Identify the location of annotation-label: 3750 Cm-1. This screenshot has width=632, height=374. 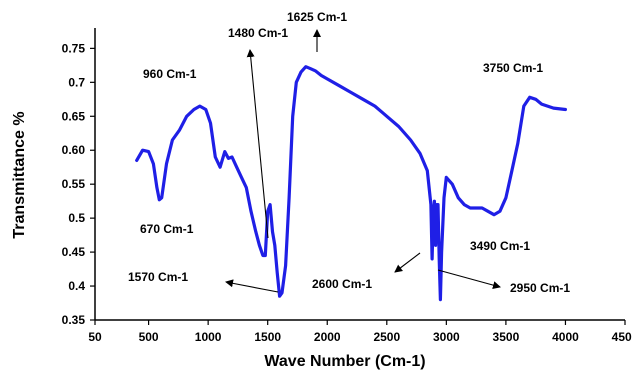
(513, 68).